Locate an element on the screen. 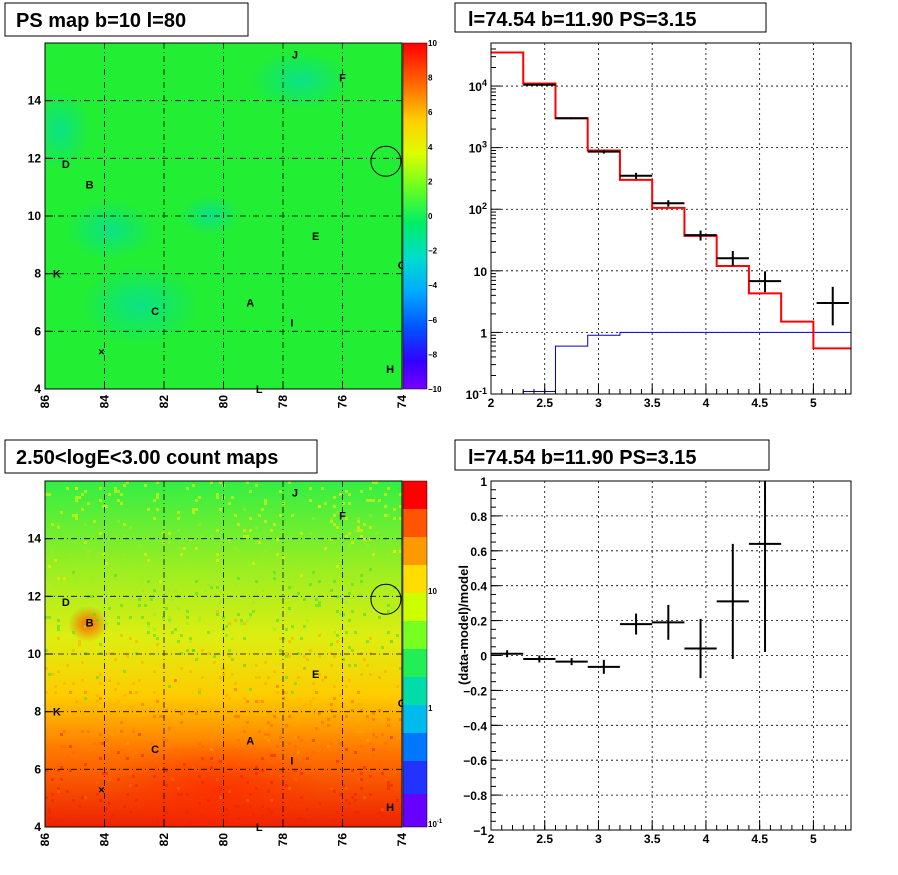  residual-y-tick-−1: −1 is located at coordinates (480, 831).